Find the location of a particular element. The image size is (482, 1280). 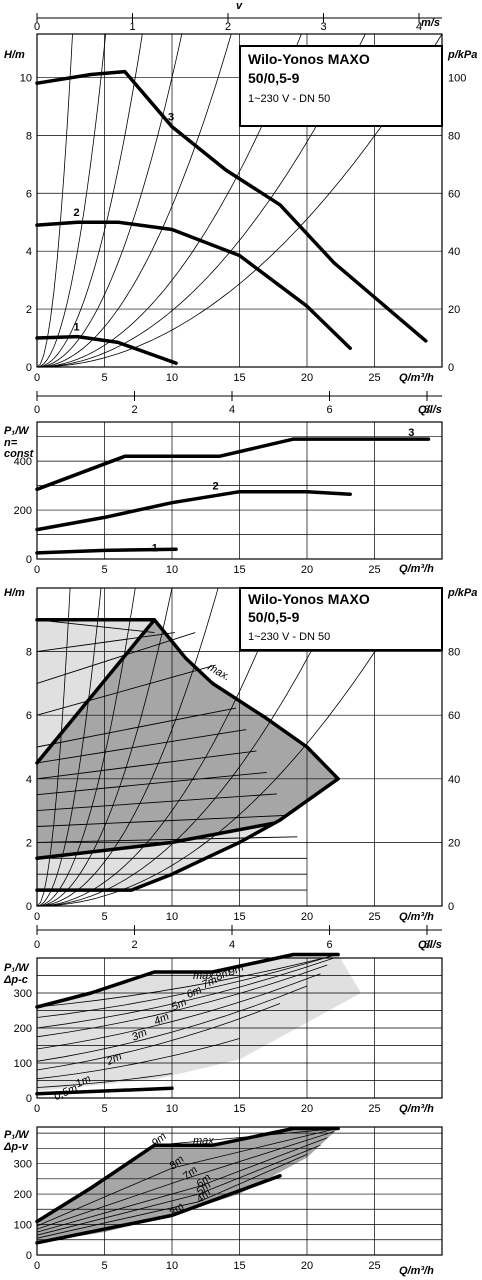

dpv-curve-6m is located at coordinates (182, 1185).